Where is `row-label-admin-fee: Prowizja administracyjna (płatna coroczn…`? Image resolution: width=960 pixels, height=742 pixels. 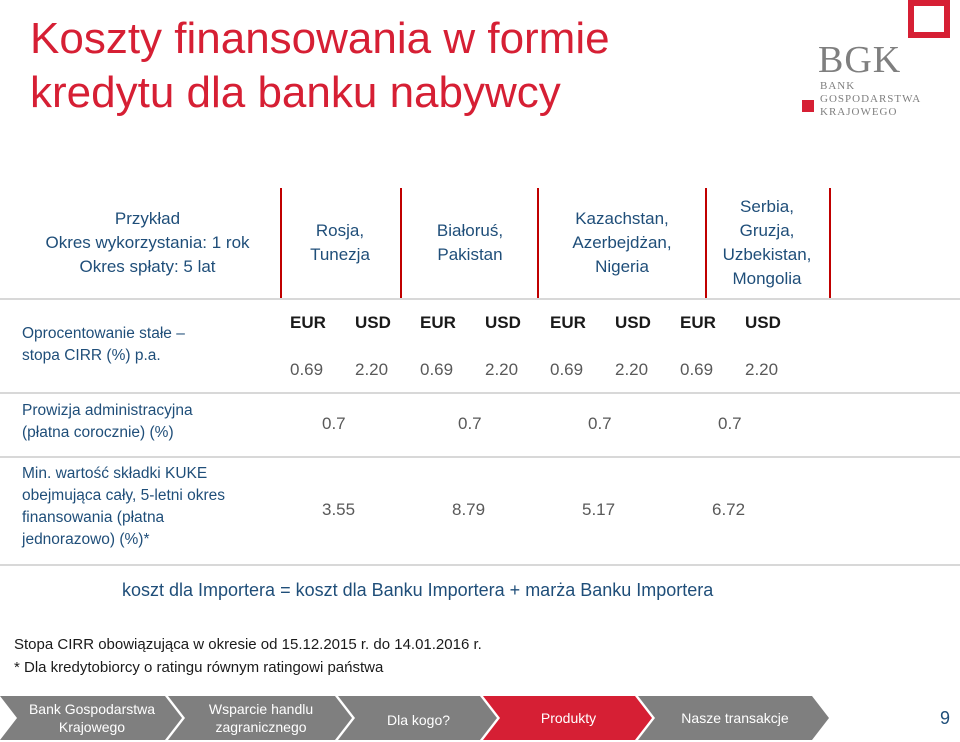 row-label-admin-fee: Prowizja administracyjna (płatna coroczn… is located at coordinates (107, 422).